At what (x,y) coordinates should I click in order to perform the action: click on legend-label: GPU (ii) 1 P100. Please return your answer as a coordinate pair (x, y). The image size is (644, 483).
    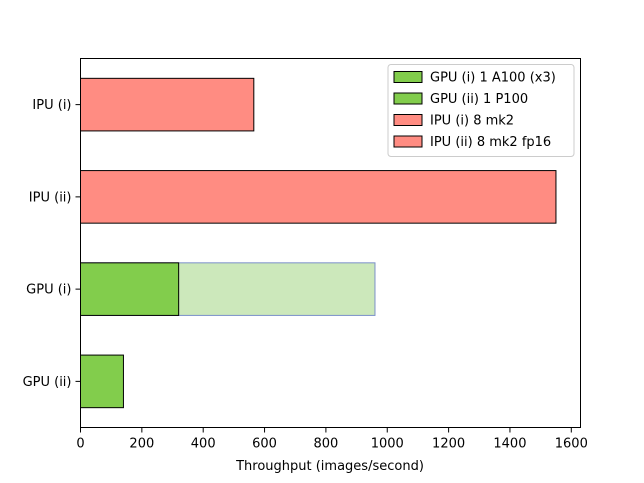
    Looking at the image, I should click on (479, 99).